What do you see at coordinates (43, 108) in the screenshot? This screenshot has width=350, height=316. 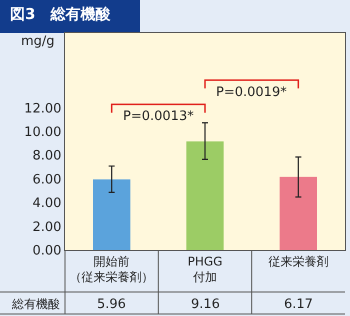 I see `y-tick-label: 12.00` at bounding box center [43, 108].